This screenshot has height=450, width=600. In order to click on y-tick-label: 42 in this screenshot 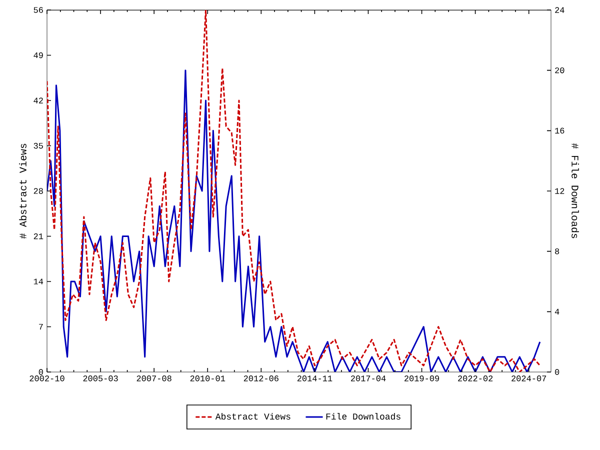, I will do `click(38, 101)`.